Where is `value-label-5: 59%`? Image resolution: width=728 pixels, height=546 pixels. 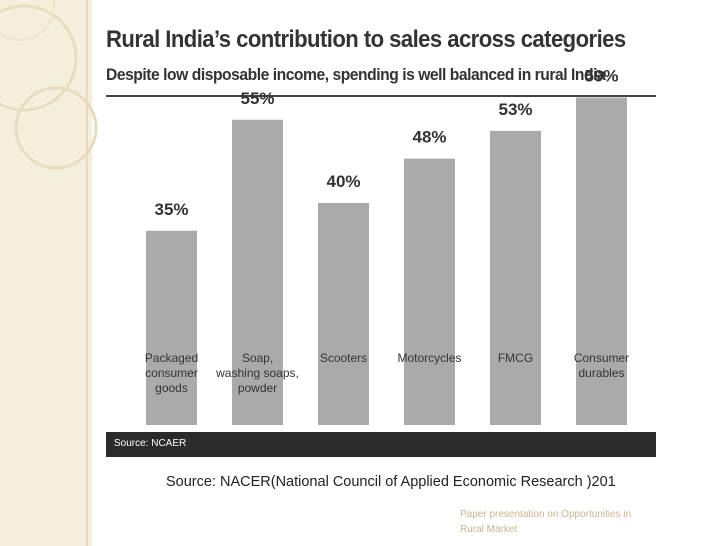 value-label-5: 59% is located at coordinates (601, 76).